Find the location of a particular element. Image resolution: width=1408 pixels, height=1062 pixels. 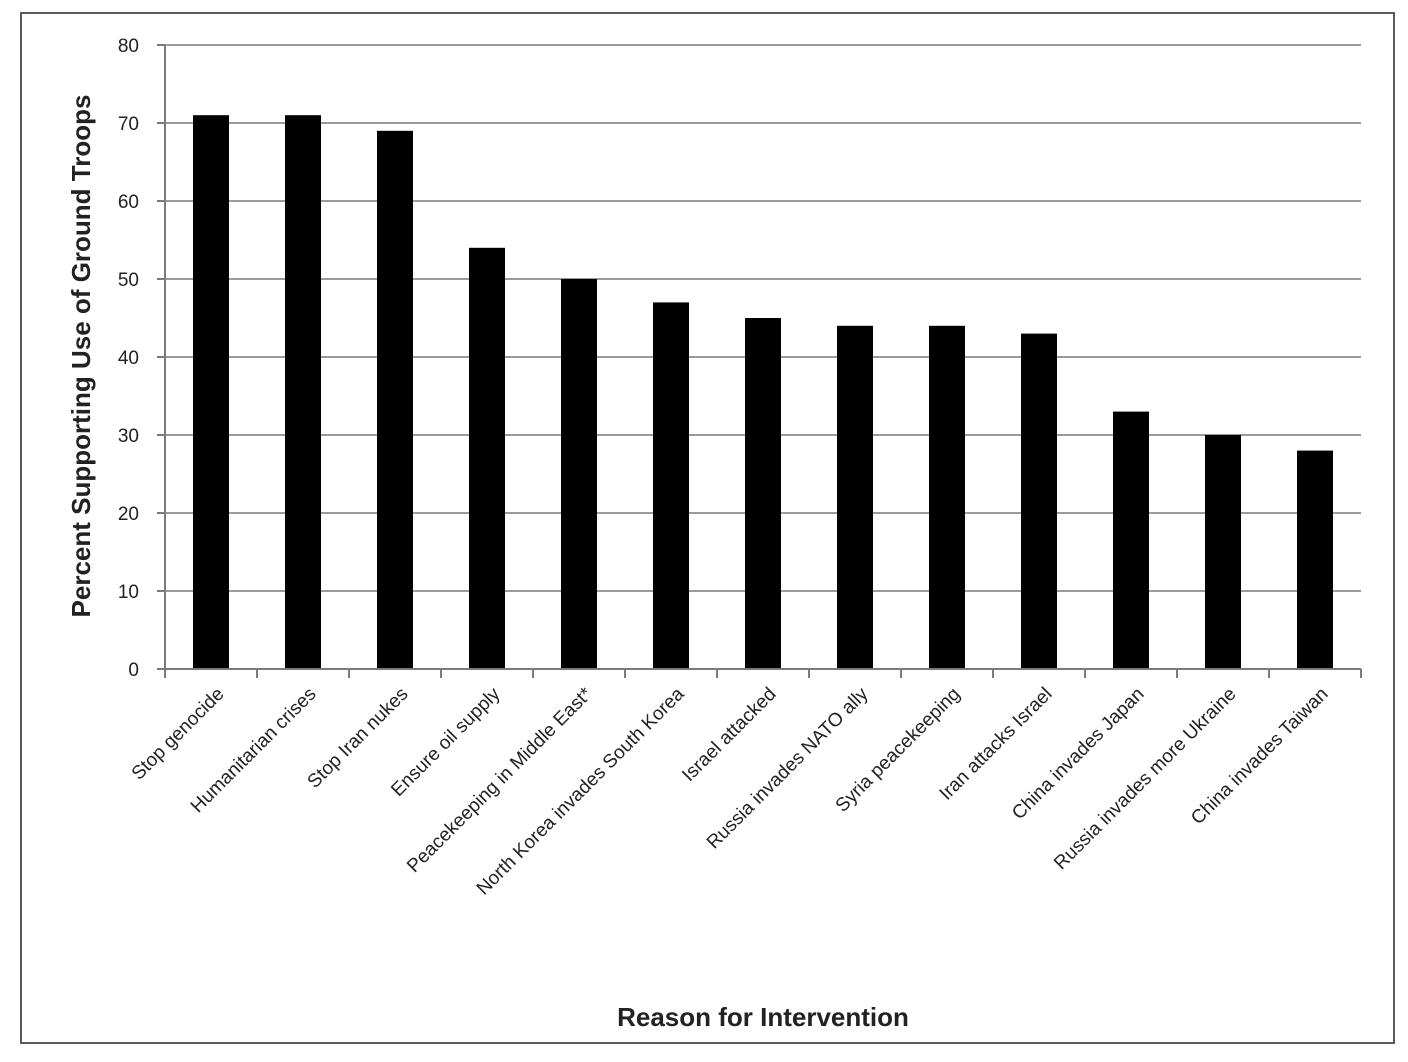

y-tick-label: 30 is located at coordinates (128, 436).